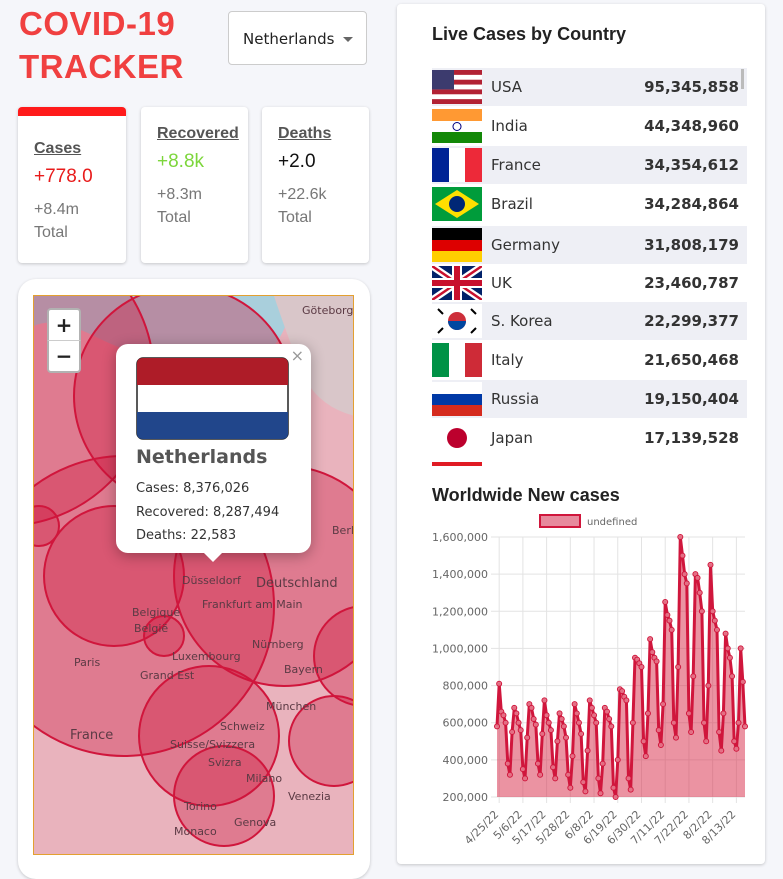  I want to click on map-label: Berlin, so click(343, 530).